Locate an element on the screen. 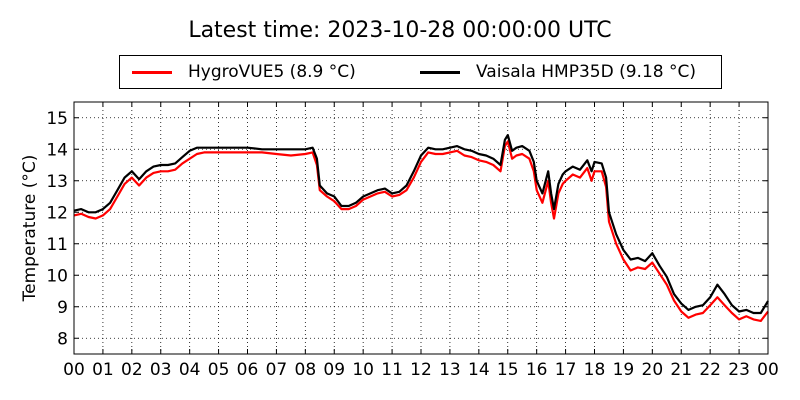 The height and width of the screenshot is (400, 800). x-tick-label: 19 is located at coordinates (624, 370).